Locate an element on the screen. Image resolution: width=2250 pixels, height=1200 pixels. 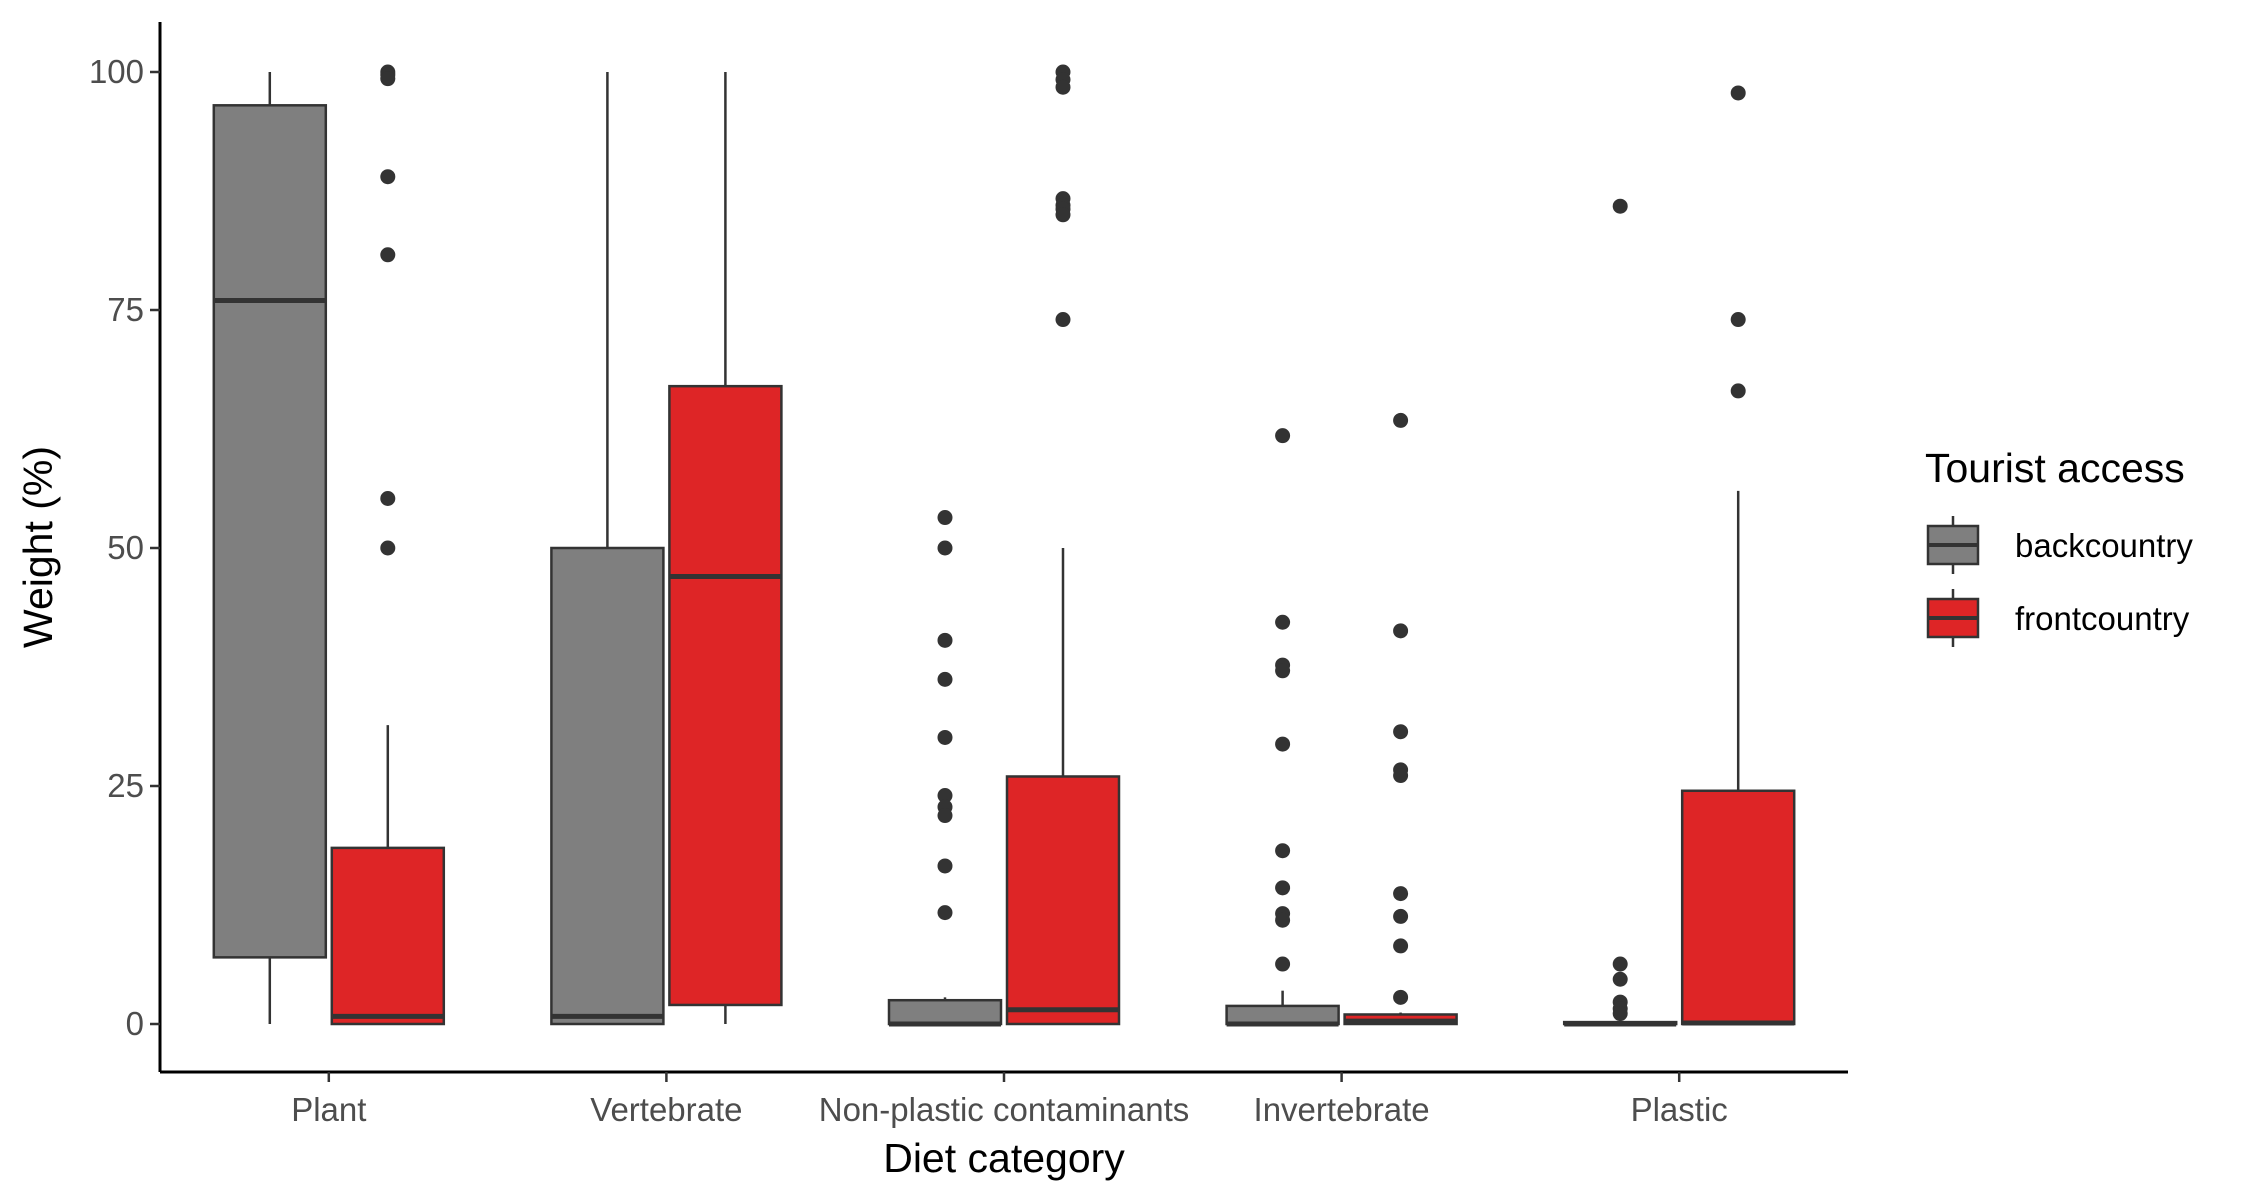
y-tick-label: 75 is located at coordinates (125, 309).